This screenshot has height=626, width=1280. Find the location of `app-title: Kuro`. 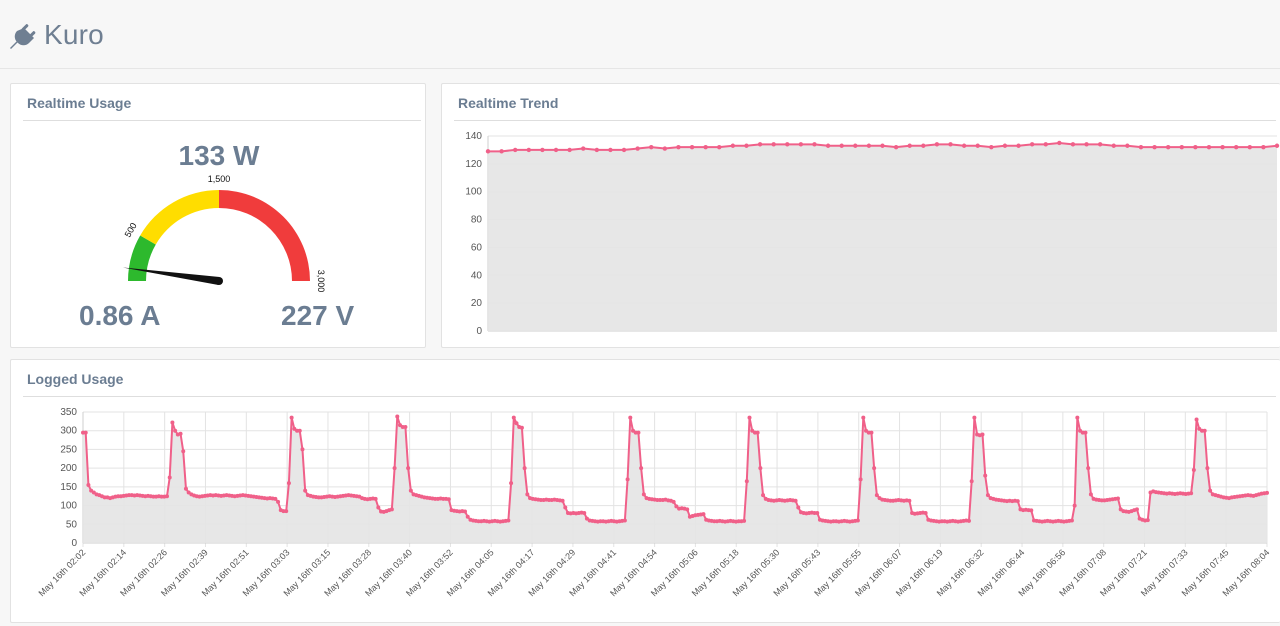

app-title: Kuro is located at coordinates (74, 34).